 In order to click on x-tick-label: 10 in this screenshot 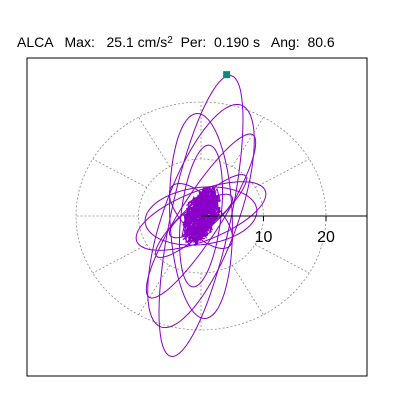, I will do `click(264, 237)`.